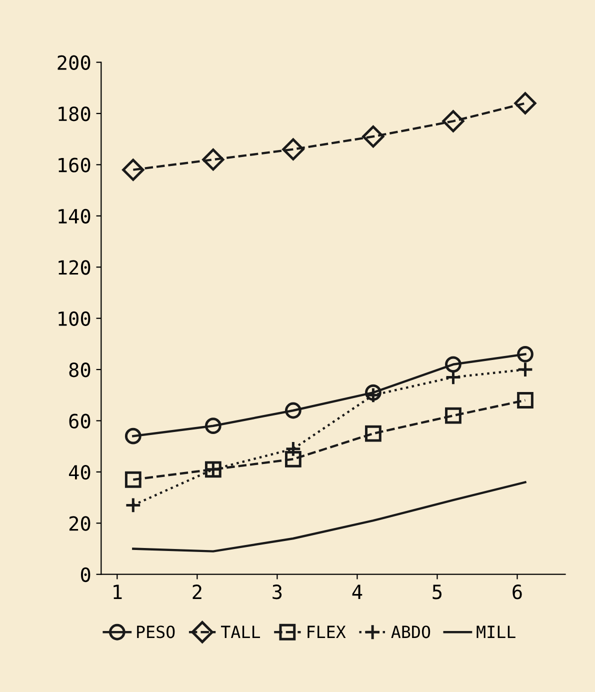 The image size is (595, 692). I want to click on x-tick-label: 2, so click(197, 591).